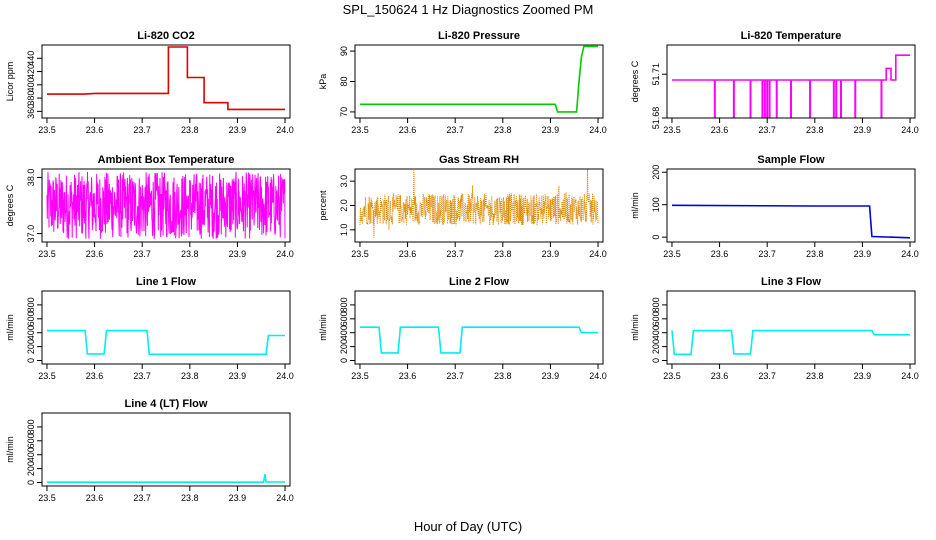 This screenshot has width=936, height=540. Describe the element at coordinates (31, 426) in the screenshot. I see `y-tick-label: 800` at that location.